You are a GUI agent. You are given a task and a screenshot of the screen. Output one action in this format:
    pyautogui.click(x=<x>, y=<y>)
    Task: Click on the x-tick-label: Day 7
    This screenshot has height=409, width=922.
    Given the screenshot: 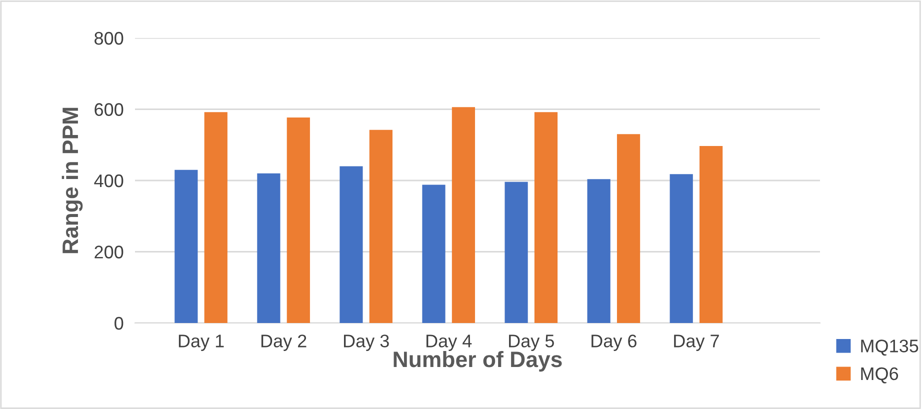 What is the action you would take?
    pyautogui.click(x=696, y=342)
    